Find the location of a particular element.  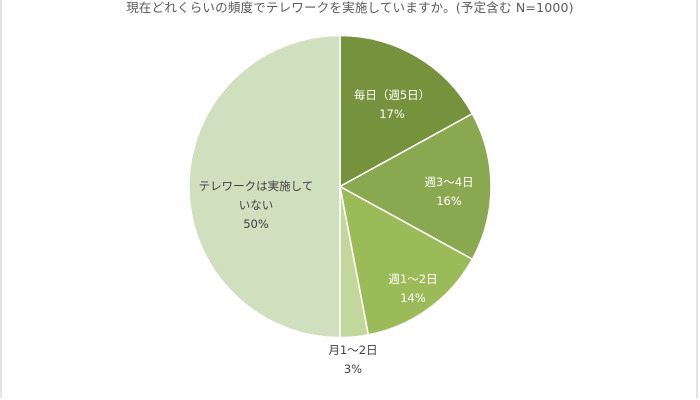

slice-3-4-days is located at coordinates (415, 186).